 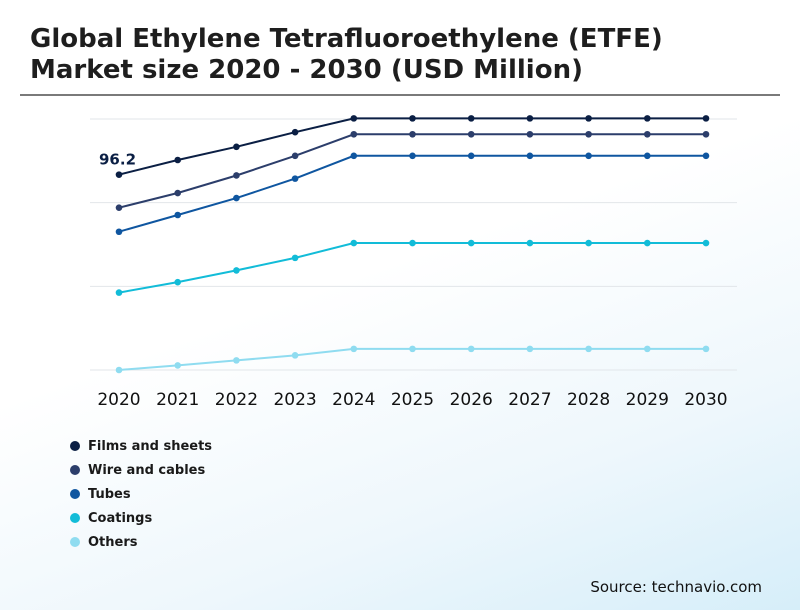 I want to click on legend-item-films: Films and sheets, so click(x=141, y=446).